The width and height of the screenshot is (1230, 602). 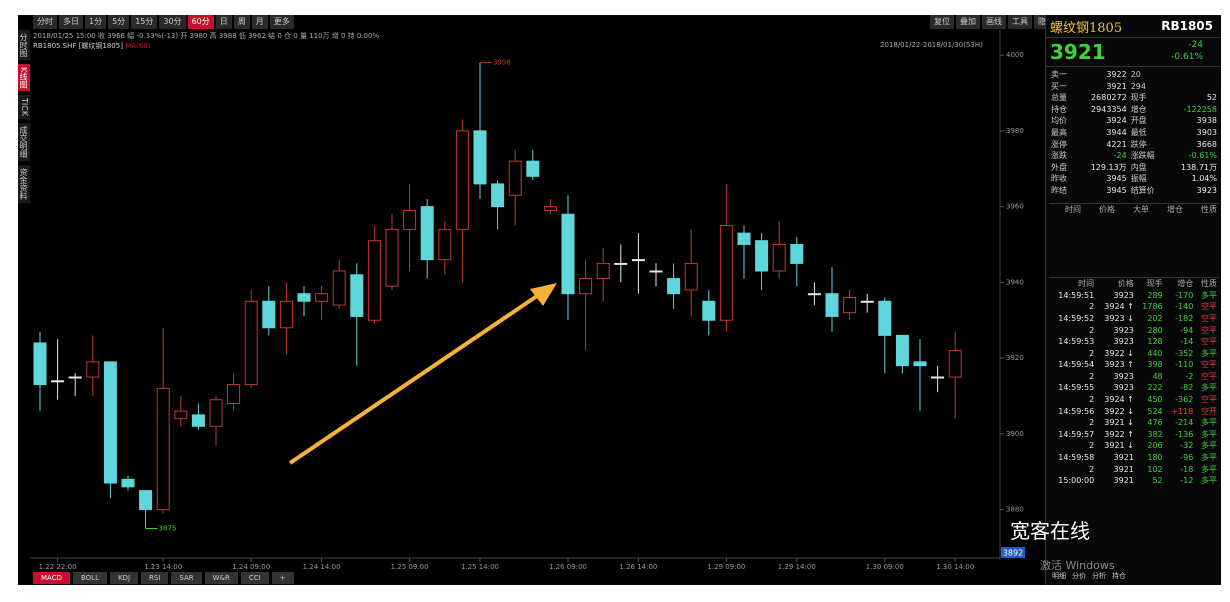 What do you see at coordinates (1092, 376) in the screenshot?
I see `tick-cell: 2` at bounding box center [1092, 376].